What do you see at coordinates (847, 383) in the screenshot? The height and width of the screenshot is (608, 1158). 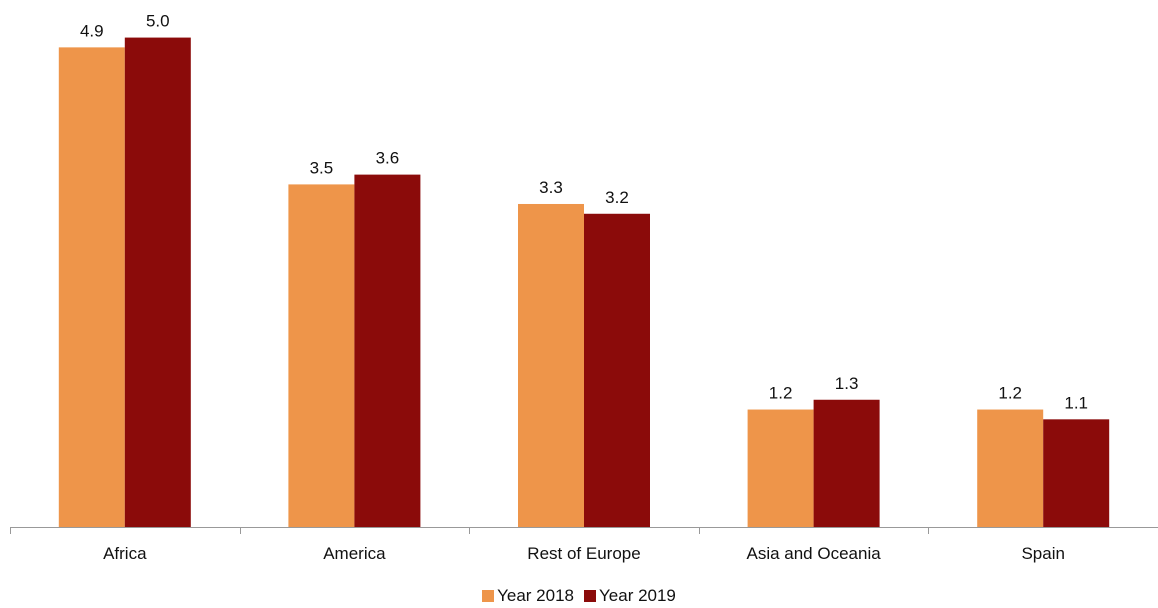 I see `value-label: 1.3` at bounding box center [847, 383].